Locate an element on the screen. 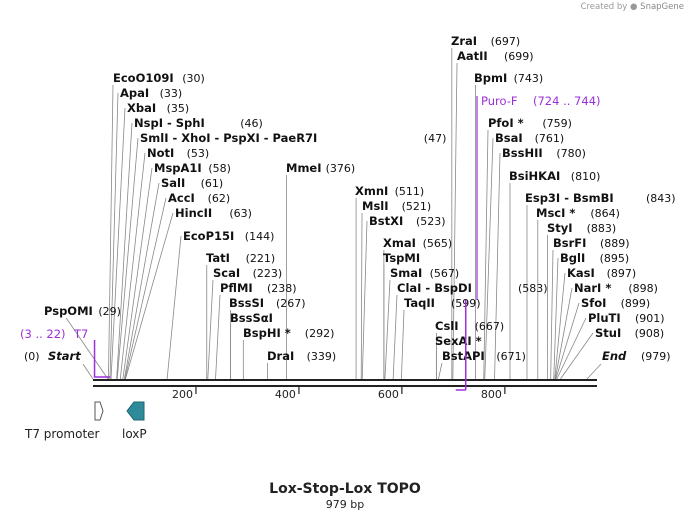 Image resolution: width=690 pixels, height=520 pixels. site-position: (292) is located at coordinates (320, 333).